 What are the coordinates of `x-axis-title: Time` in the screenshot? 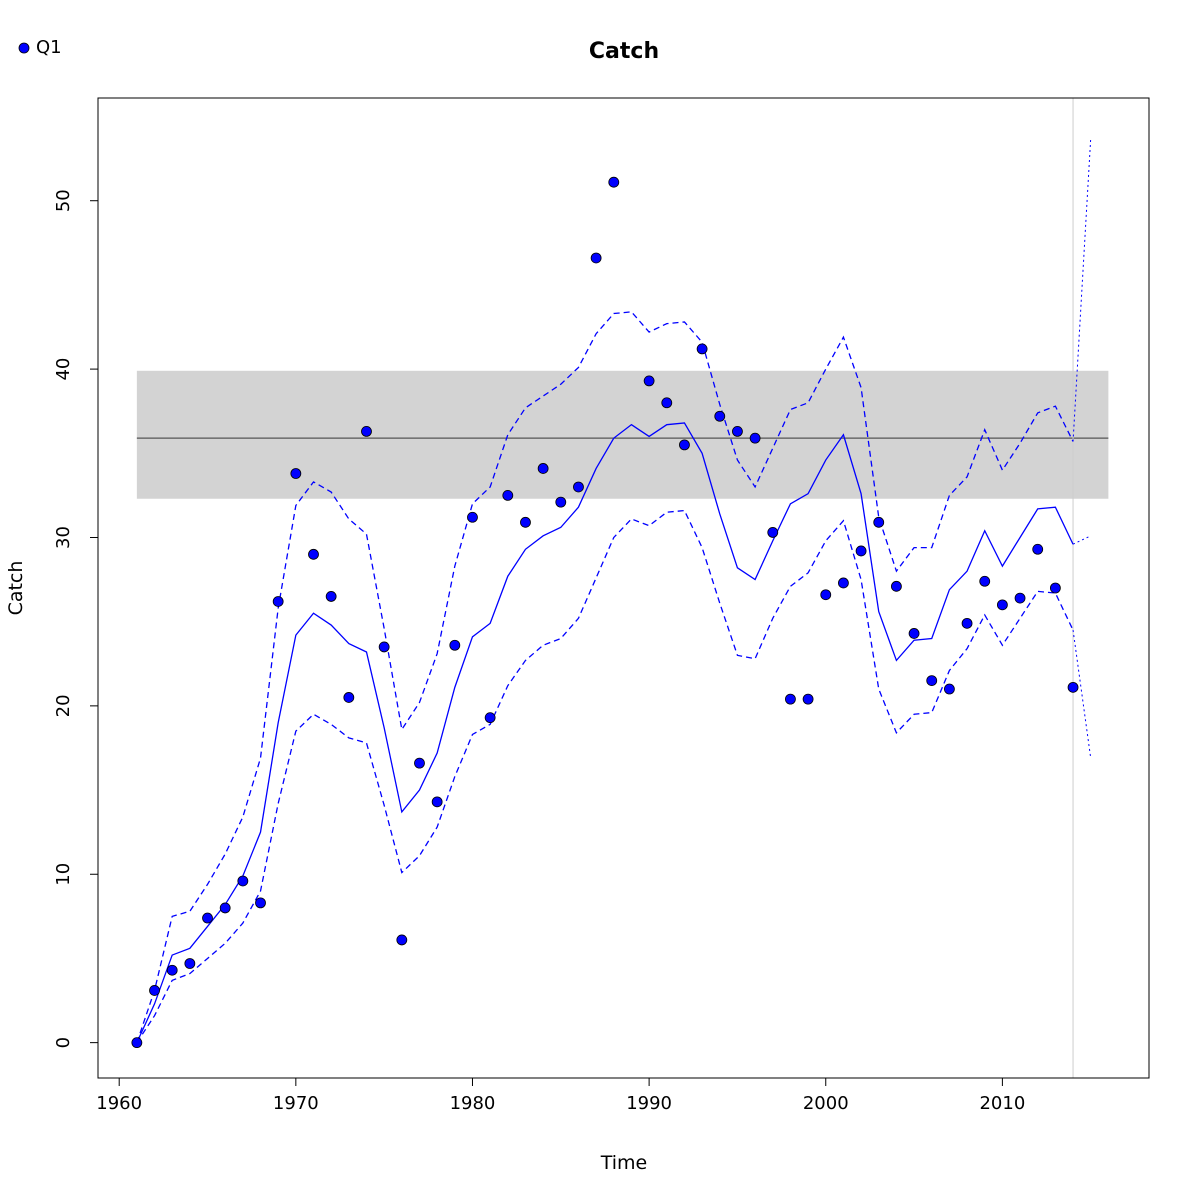 It's located at (624, 1163).